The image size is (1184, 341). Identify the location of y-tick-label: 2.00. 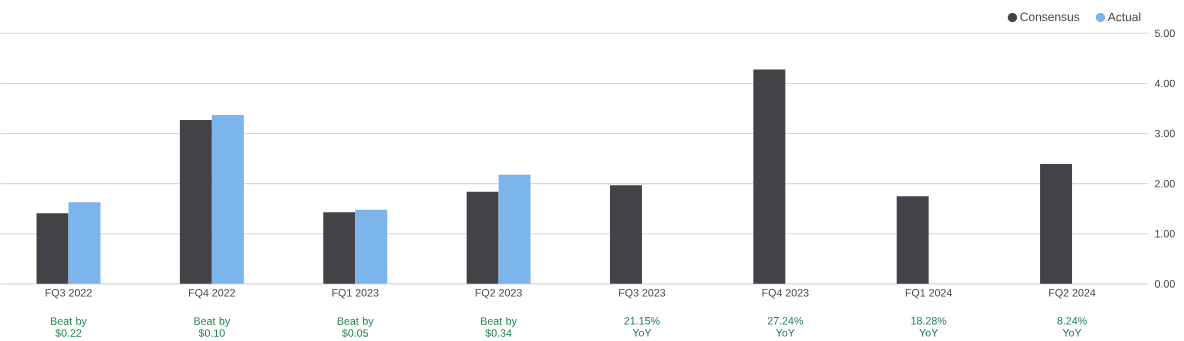
(1165, 183).